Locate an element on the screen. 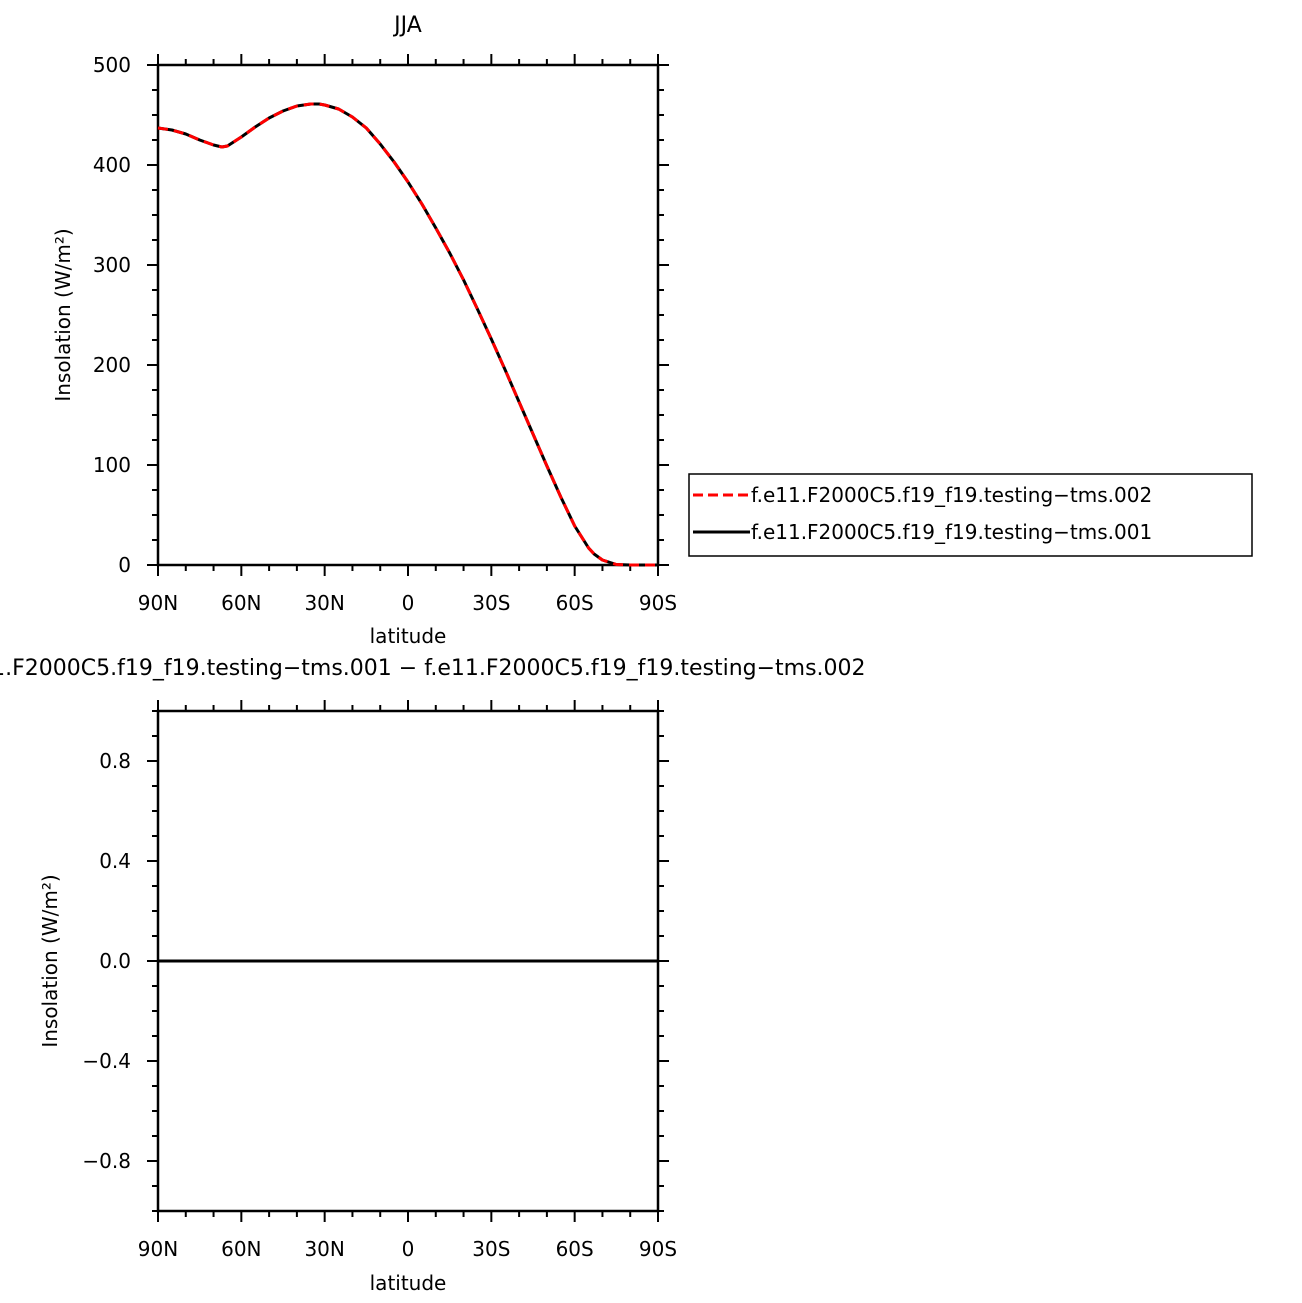 The height and width of the screenshot is (1303, 1302). bottom-chart-x-axis-label: latitude is located at coordinates (408, 1283).